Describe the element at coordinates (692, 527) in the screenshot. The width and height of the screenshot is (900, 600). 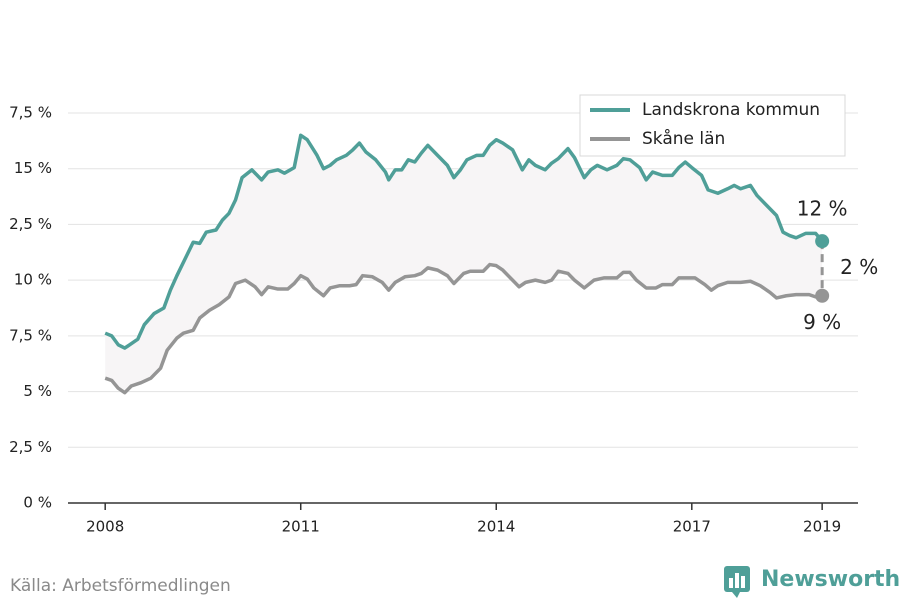
I see `x-tick-label: 2017` at that location.